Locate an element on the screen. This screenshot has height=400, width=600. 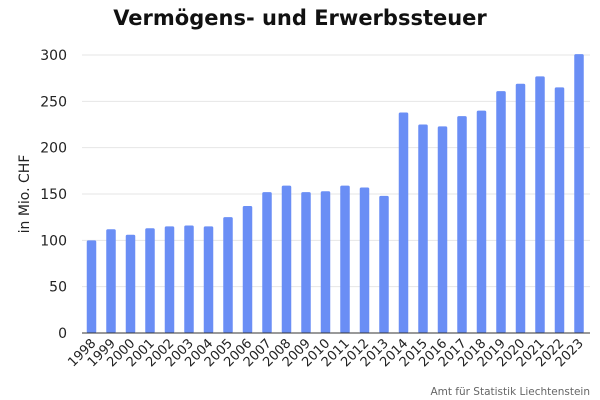
bar-2018 is located at coordinates (481, 221).